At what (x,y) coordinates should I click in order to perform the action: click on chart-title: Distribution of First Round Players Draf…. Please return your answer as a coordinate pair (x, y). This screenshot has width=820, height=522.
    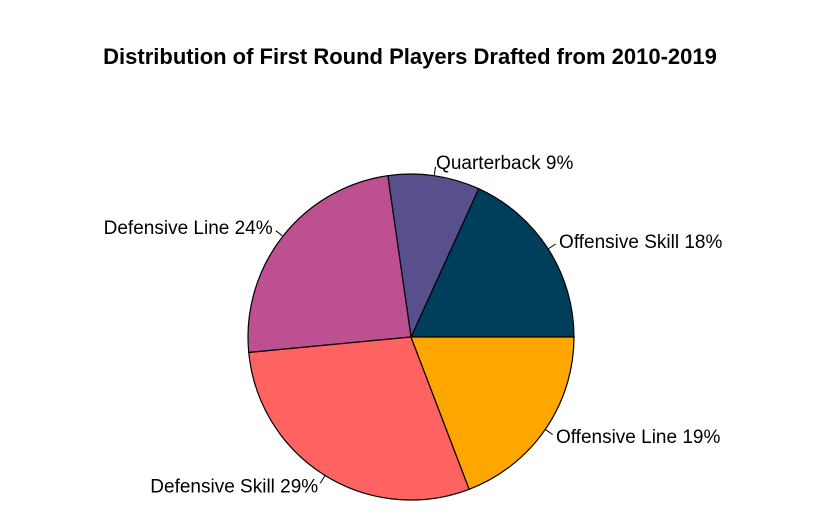
    Looking at the image, I should click on (410, 56).